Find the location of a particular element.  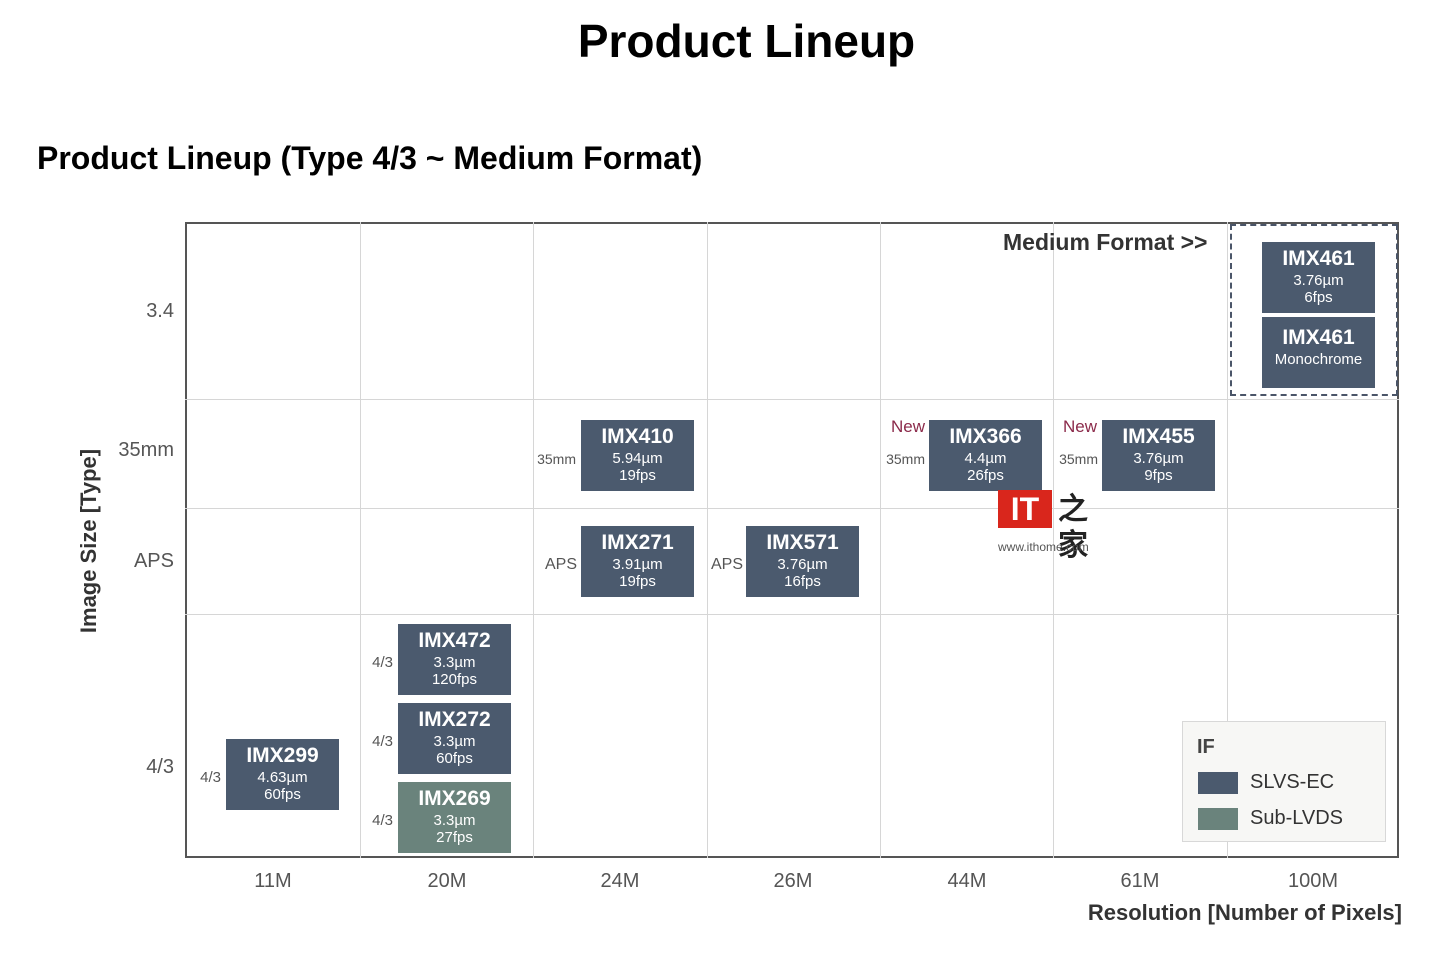

medium-format-box is located at coordinates (1314, 310).